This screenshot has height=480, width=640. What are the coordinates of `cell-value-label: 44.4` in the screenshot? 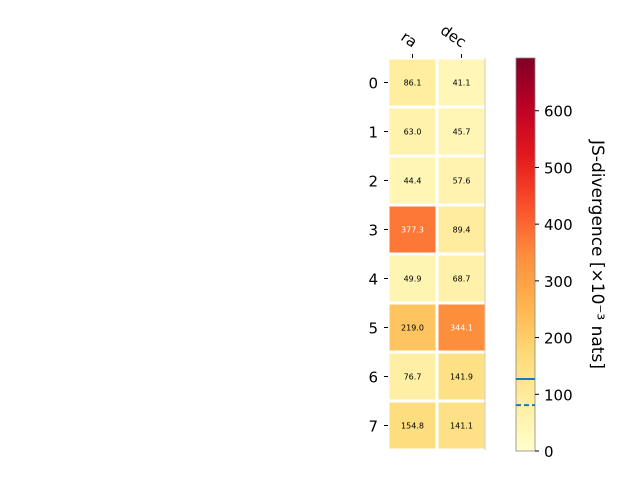 It's located at (413, 181).